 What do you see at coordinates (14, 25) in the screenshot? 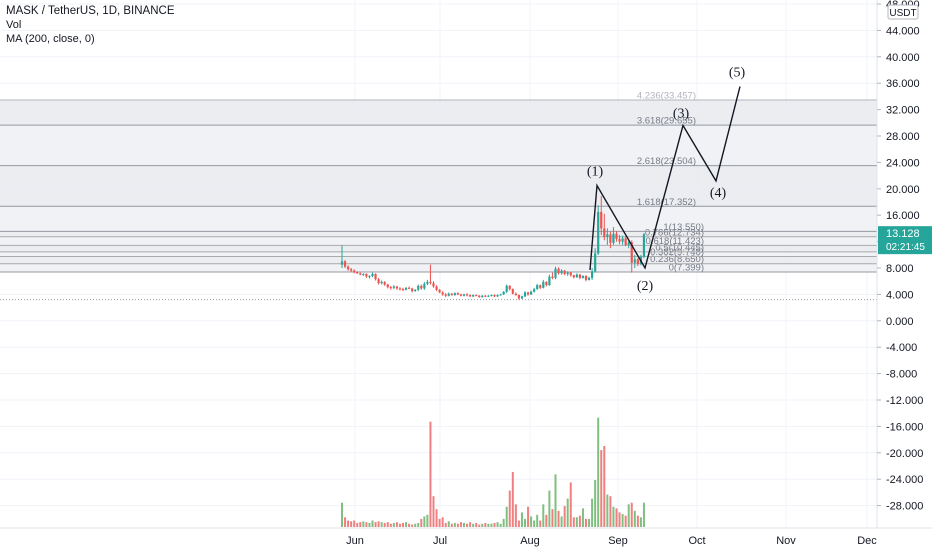
I see `vol-indicator-label: Vol` at bounding box center [14, 25].